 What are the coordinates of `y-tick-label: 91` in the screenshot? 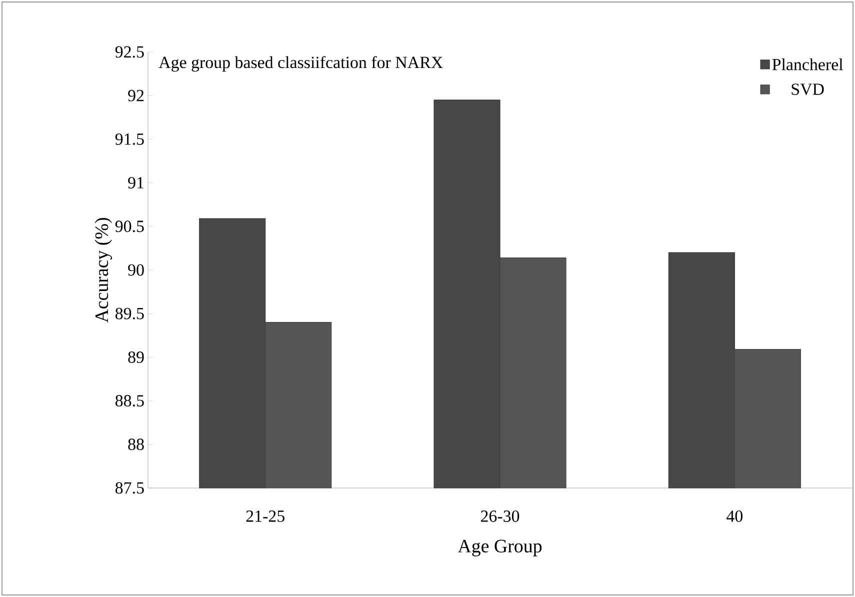 It's located at (136, 182).